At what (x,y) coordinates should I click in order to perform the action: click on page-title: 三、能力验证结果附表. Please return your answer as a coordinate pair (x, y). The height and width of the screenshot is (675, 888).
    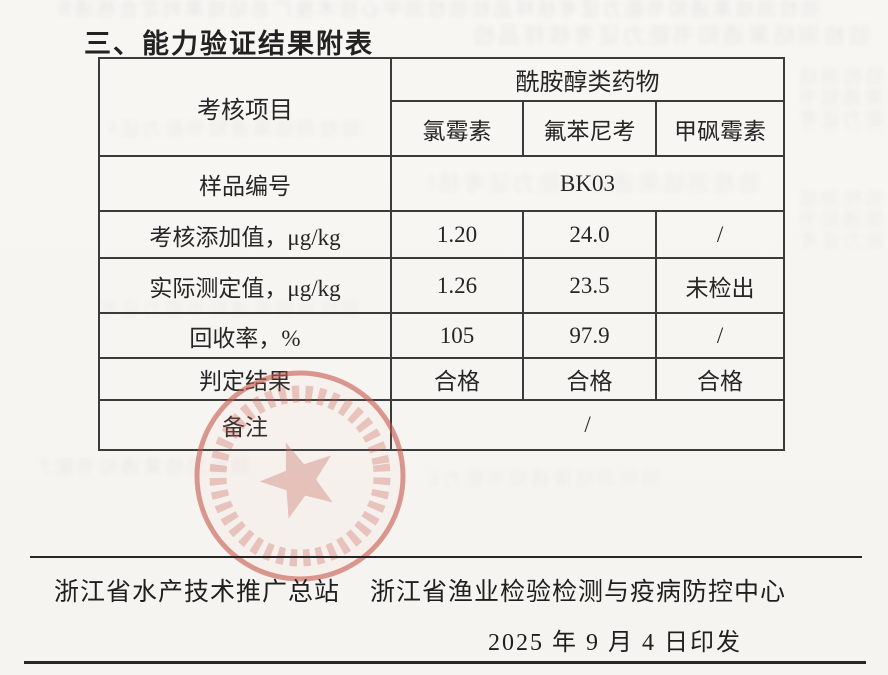
    Looking at the image, I should click on (229, 44).